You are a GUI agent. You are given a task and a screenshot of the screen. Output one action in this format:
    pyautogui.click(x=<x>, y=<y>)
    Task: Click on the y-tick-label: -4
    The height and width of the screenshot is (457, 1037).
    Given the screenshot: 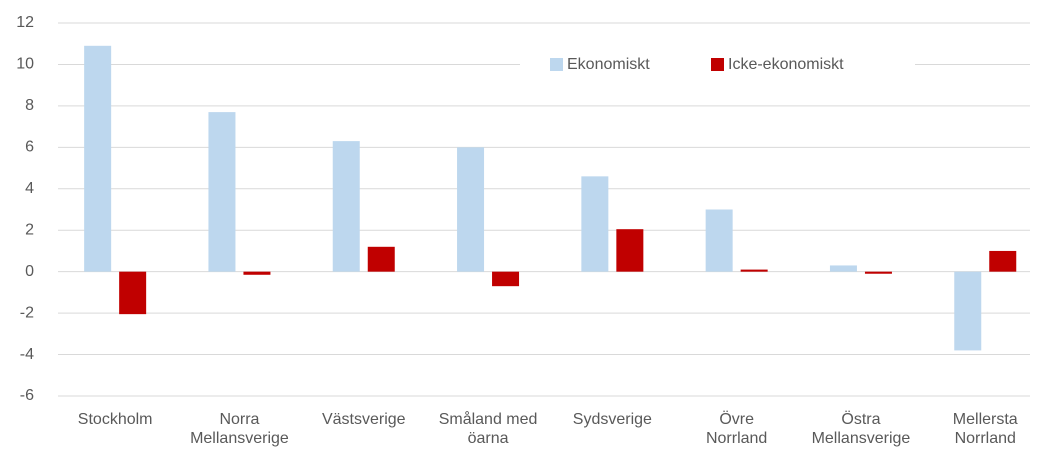 What is the action you would take?
    pyautogui.click(x=27, y=354)
    